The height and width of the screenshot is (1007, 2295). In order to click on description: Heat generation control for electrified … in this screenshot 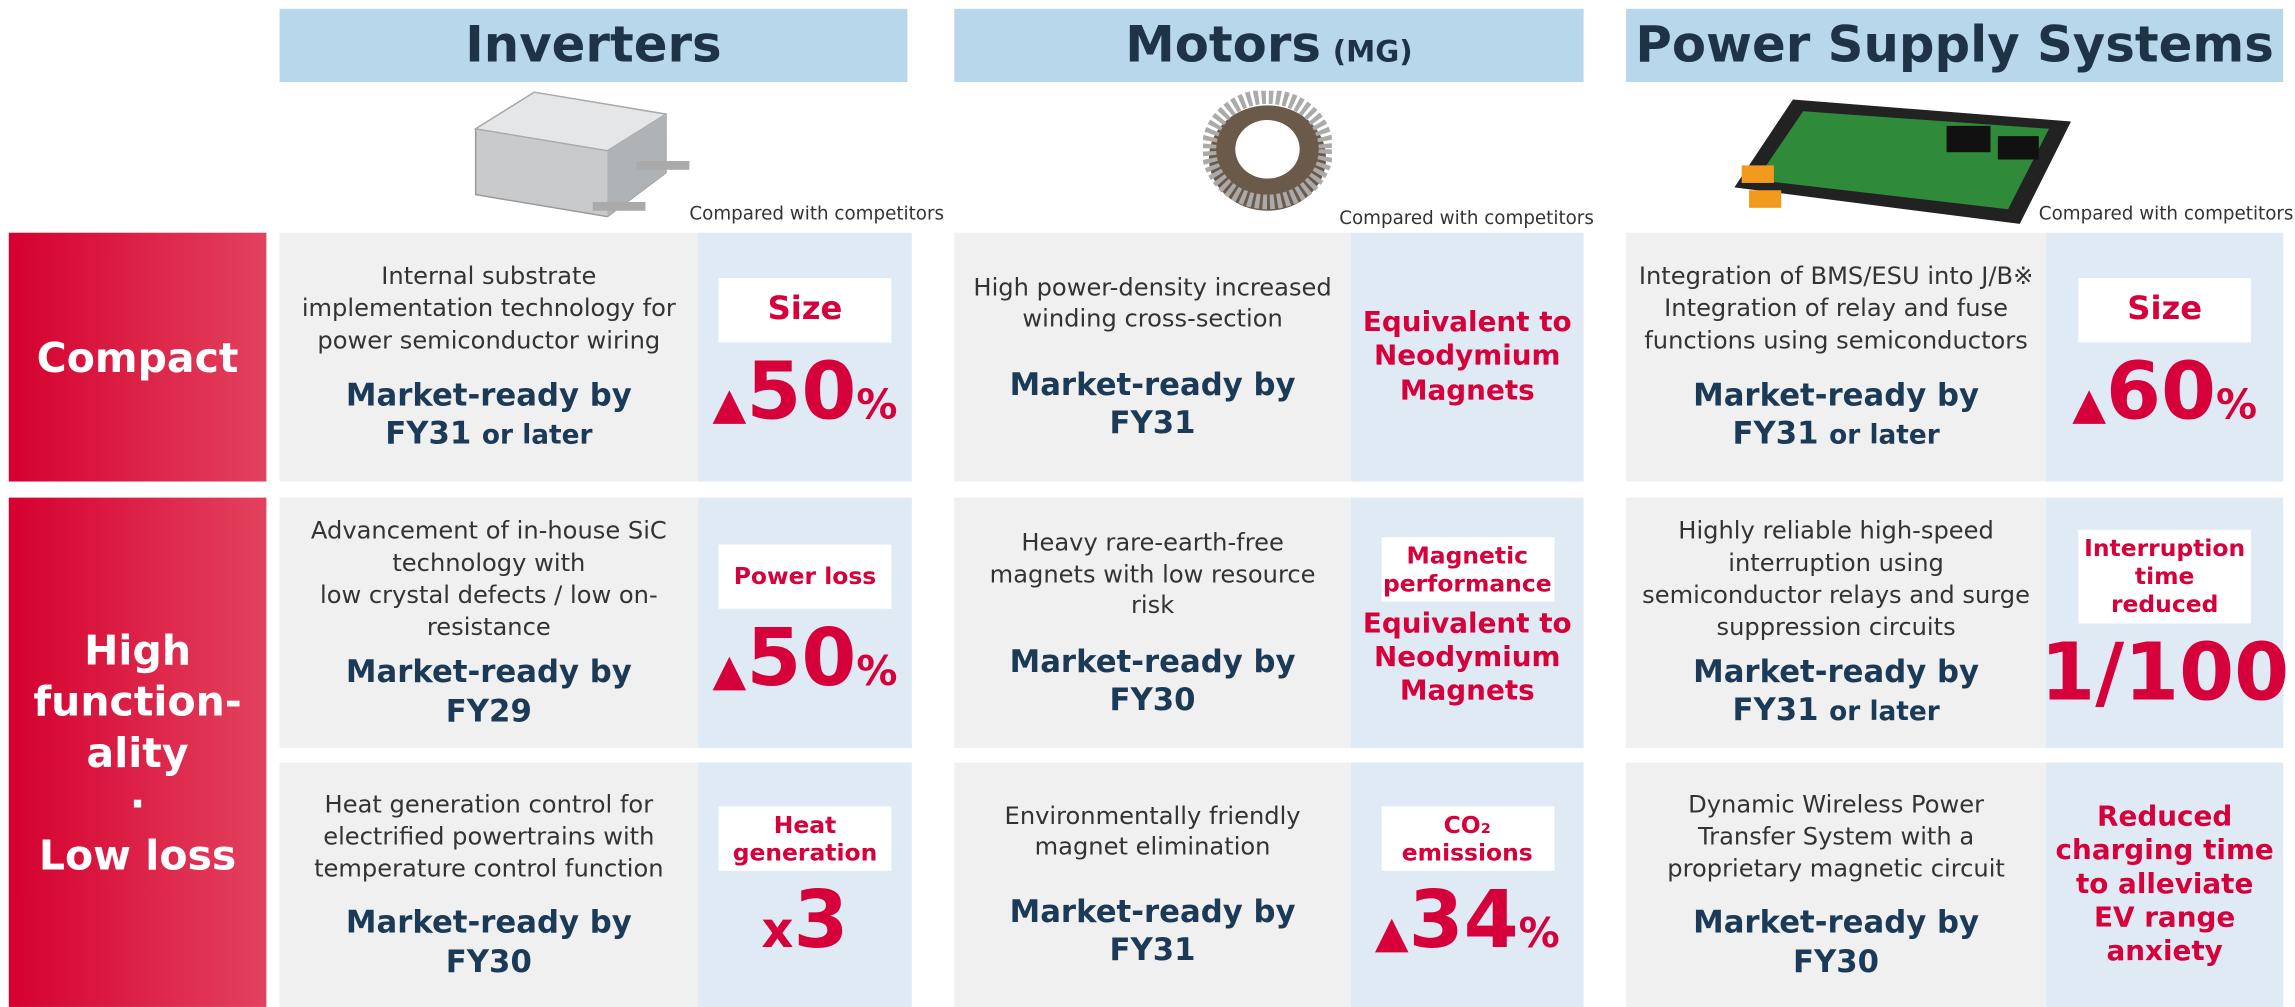, I will do `click(489, 836)`.